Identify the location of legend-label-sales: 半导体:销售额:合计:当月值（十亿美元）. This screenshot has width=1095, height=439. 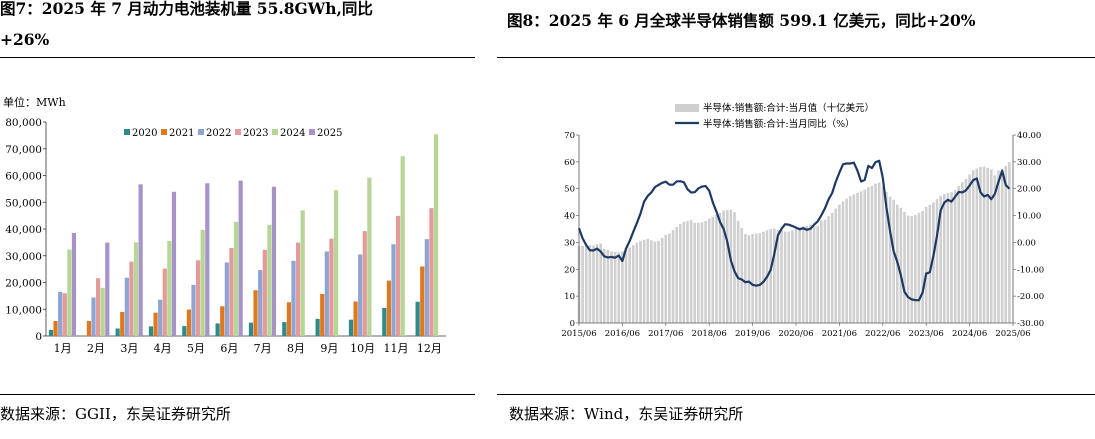
(788, 108).